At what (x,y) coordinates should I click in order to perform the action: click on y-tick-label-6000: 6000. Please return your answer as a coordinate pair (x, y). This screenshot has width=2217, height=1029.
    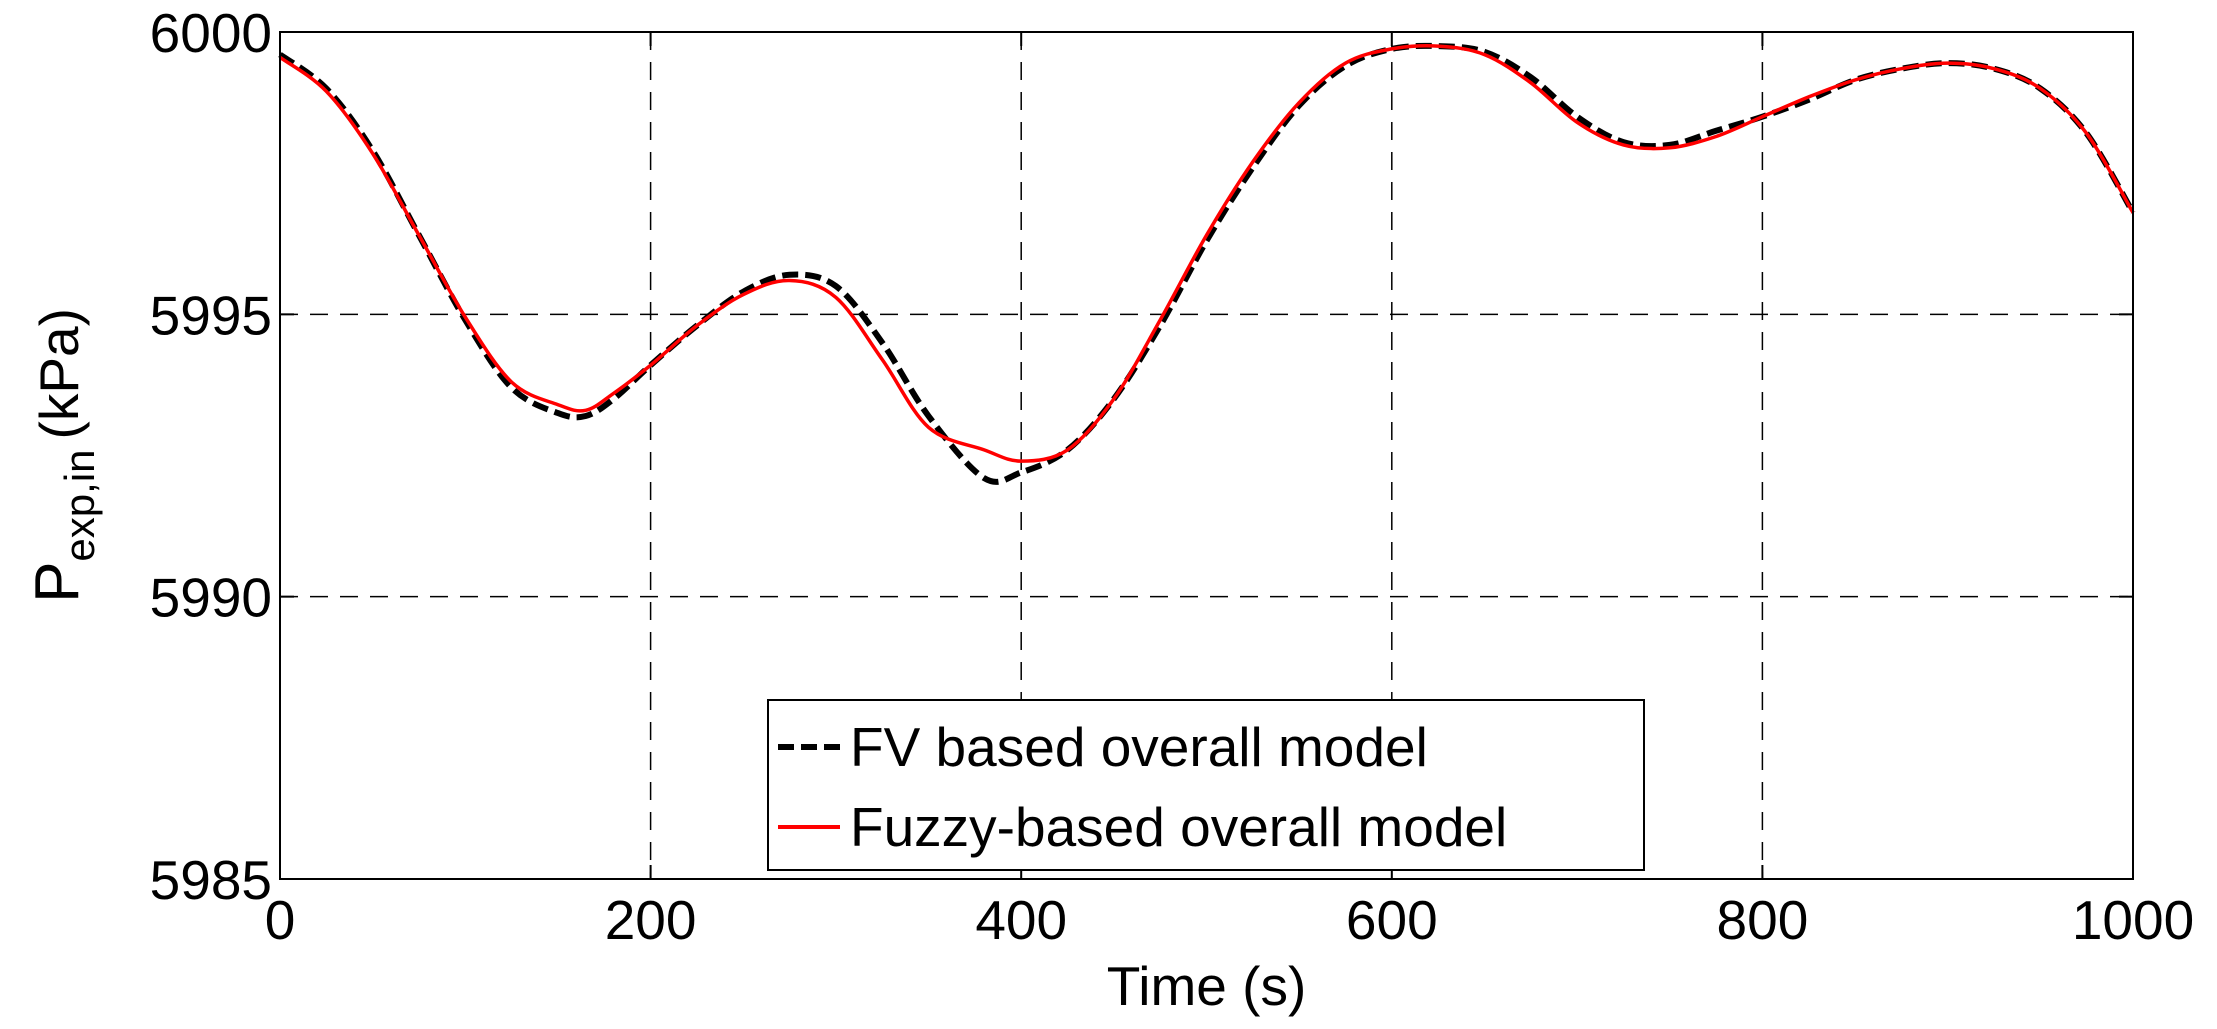
    Looking at the image, I should click on (211, 33).